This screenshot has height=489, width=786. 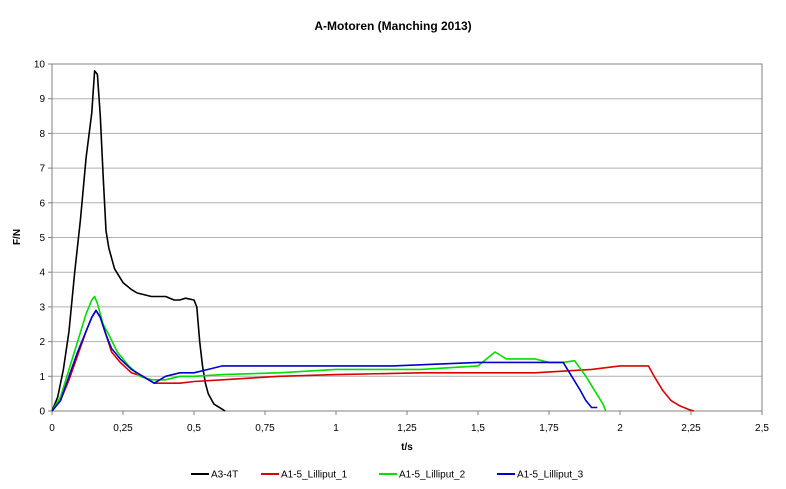 I want to click on x-tick-label: 1,75, so click(x=549, y=428).